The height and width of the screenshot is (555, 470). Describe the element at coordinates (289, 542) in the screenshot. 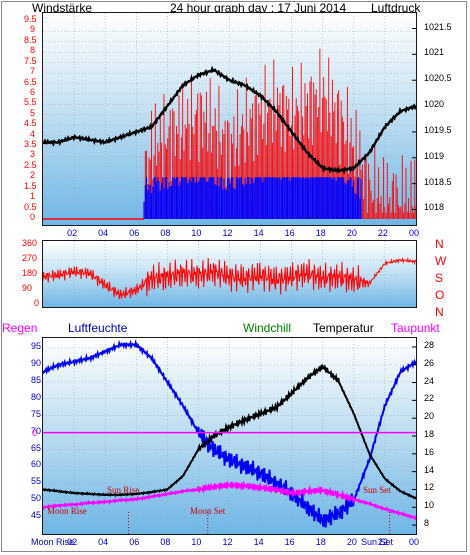

I see `bottom-x-tick-label: 16` at that location.